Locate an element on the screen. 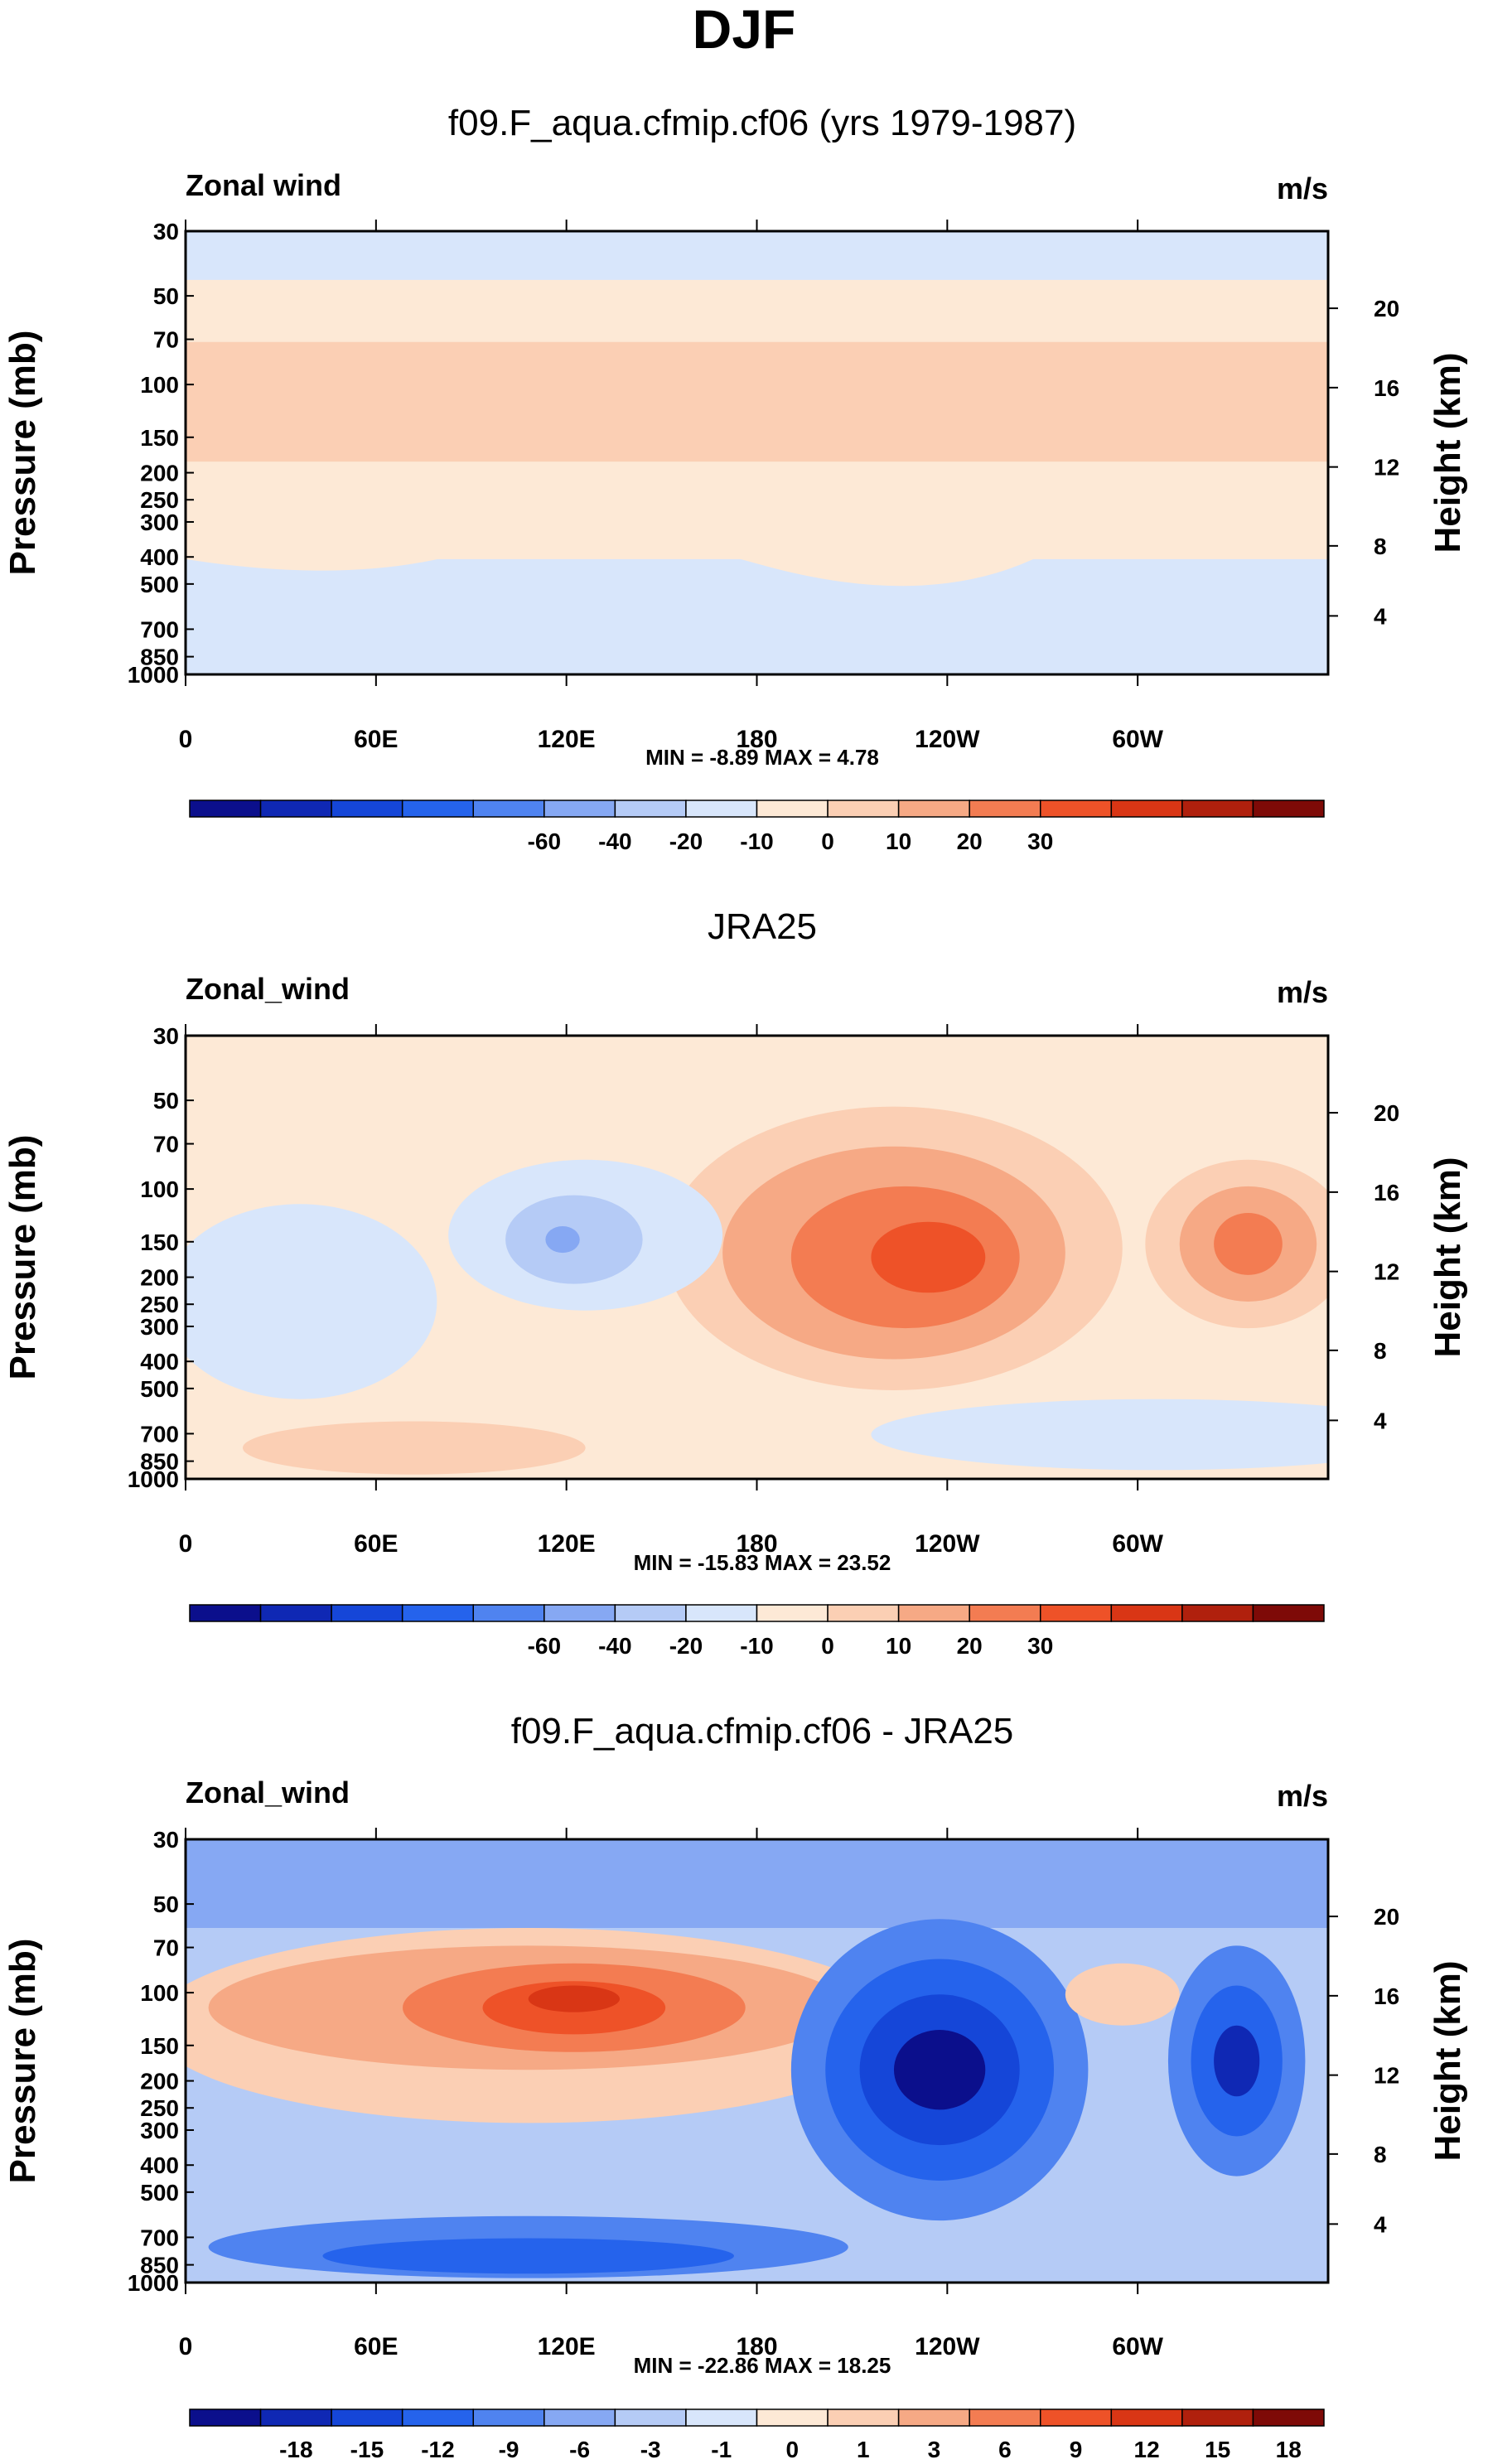  x-tick-label: 120W is located at coordinates (948, 2346).